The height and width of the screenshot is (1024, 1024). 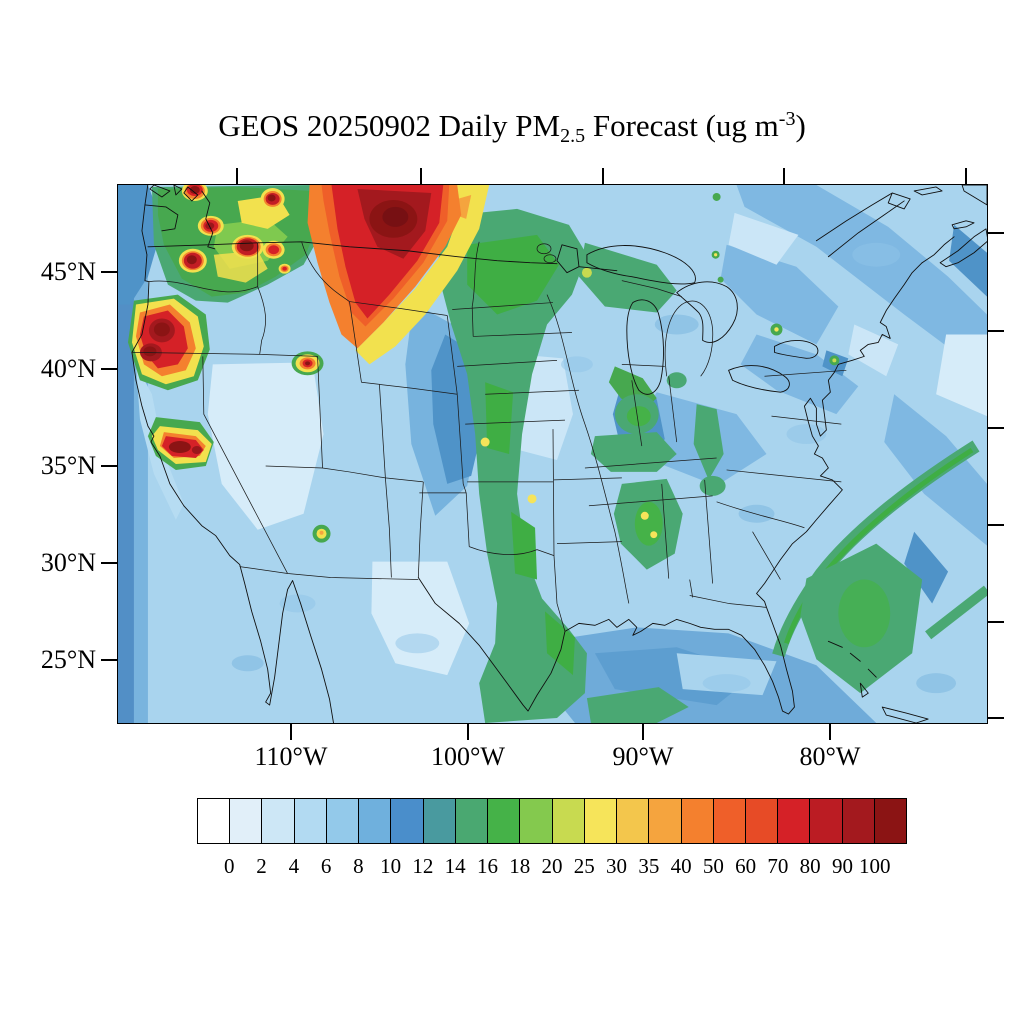 I want to click on colorbar-level-label: 35, so click(x=649, y=866).